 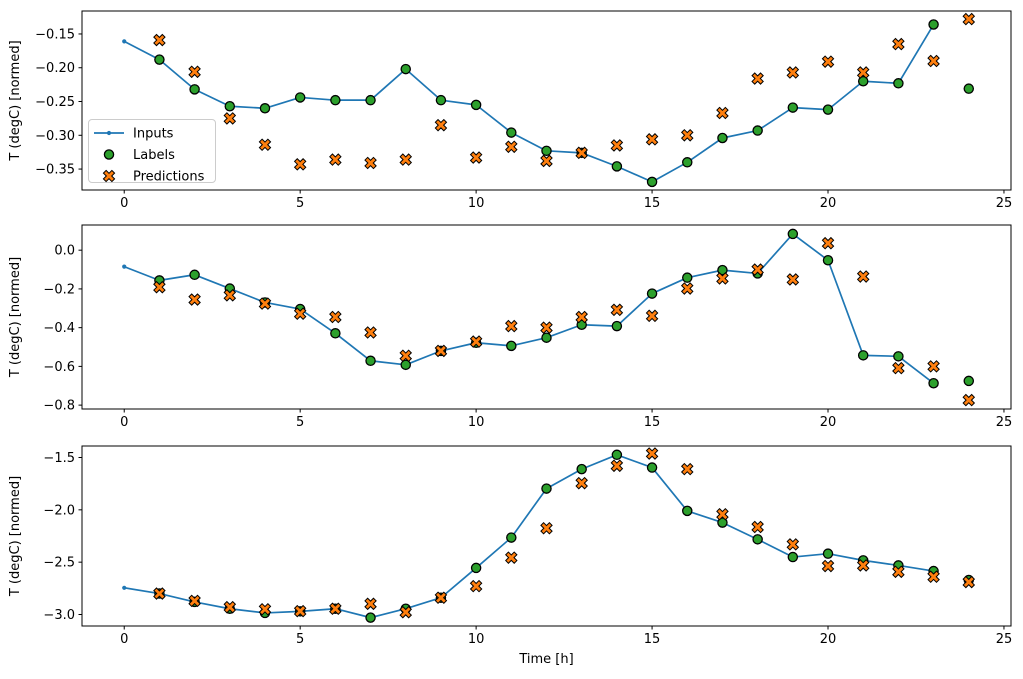 I want to click on y-tick-label: −0.15, so click(x=55, y=34).